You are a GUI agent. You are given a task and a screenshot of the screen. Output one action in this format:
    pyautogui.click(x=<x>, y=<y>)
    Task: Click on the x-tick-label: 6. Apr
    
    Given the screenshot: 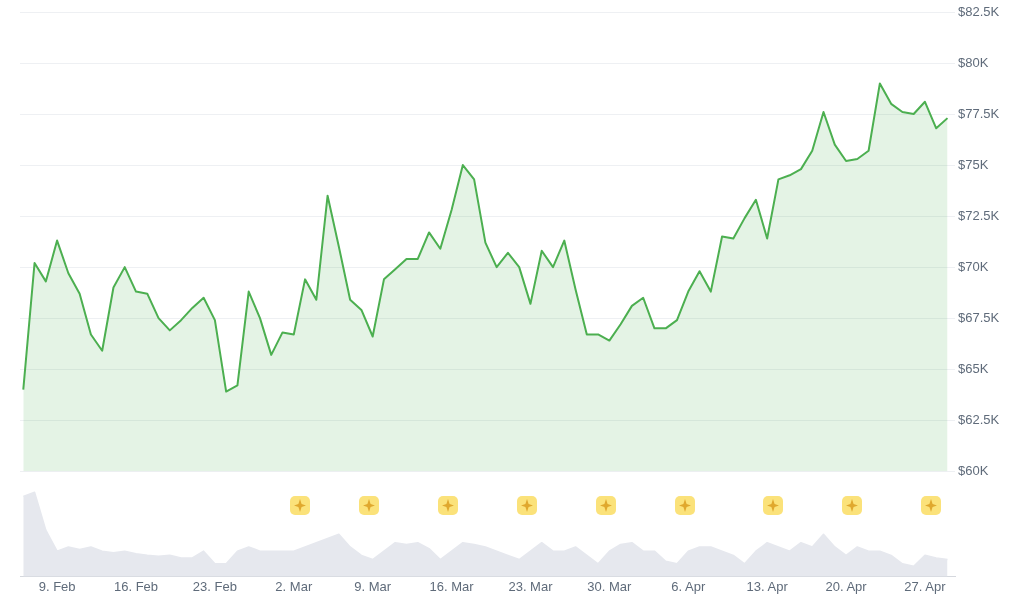 What is the action you would take?
    pyautogui.click(x=688, y=586)
    